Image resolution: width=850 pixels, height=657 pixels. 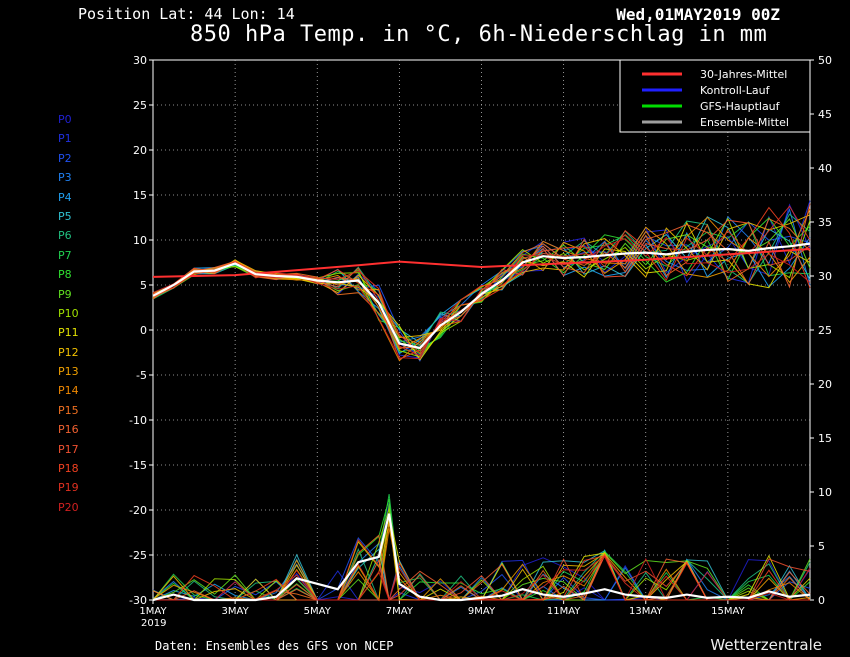 What do you see at coordinates (735, 90) in the screenshot?
I see `legend-label: Kontroll-Lauf` at bounding box center [735, 90].